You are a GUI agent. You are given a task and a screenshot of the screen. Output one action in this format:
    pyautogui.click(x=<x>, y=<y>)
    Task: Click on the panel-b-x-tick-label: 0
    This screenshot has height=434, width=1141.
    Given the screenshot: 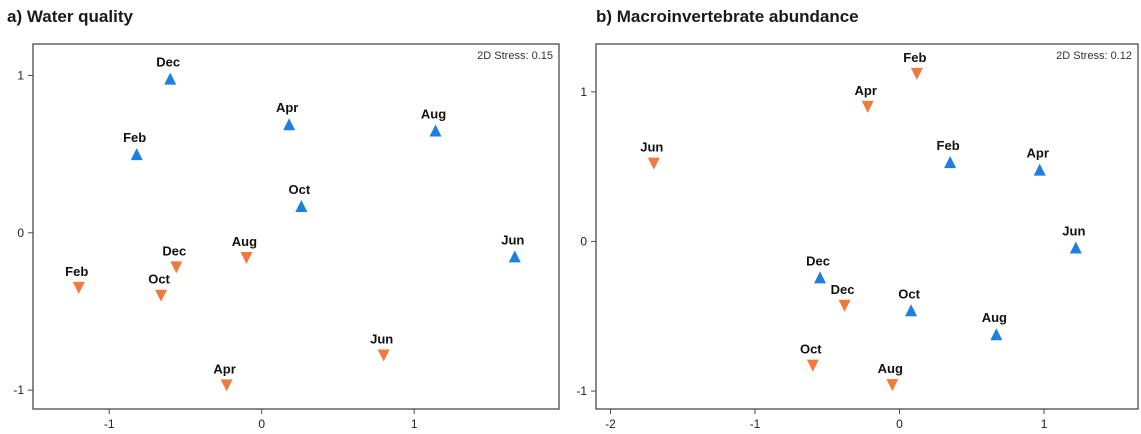 What is the action you would take?
    pyautogui.click(x=899, y=424)
    